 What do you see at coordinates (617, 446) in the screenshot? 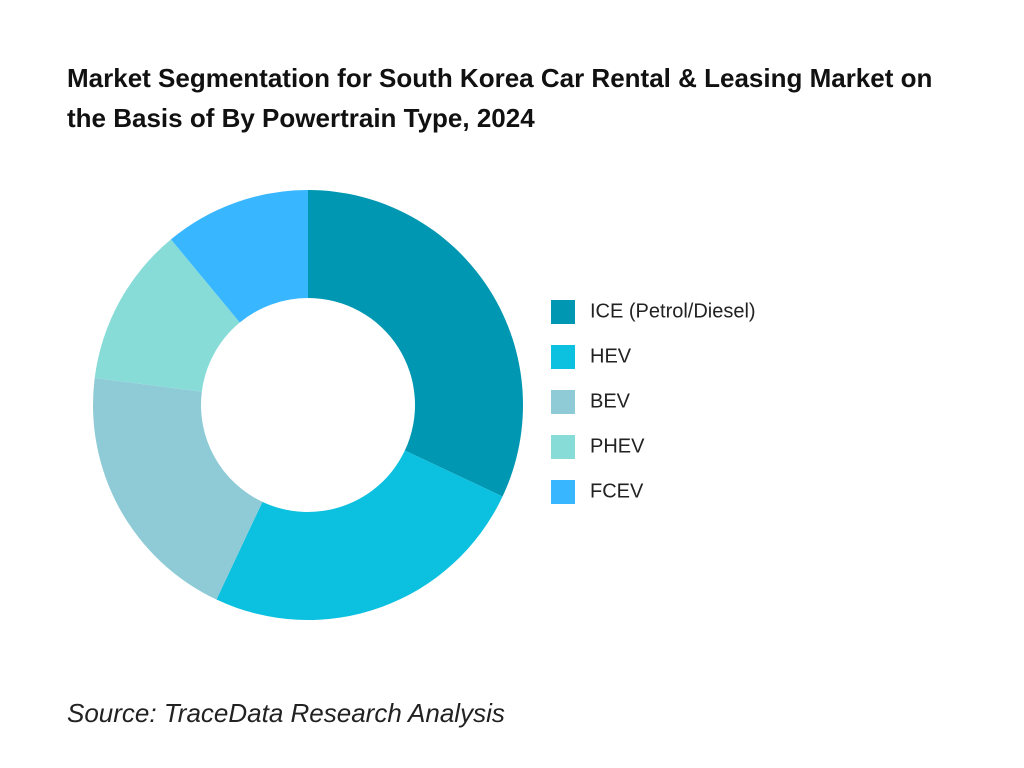
I see `legend-label: PHEV` at bounding box center [617, 446].